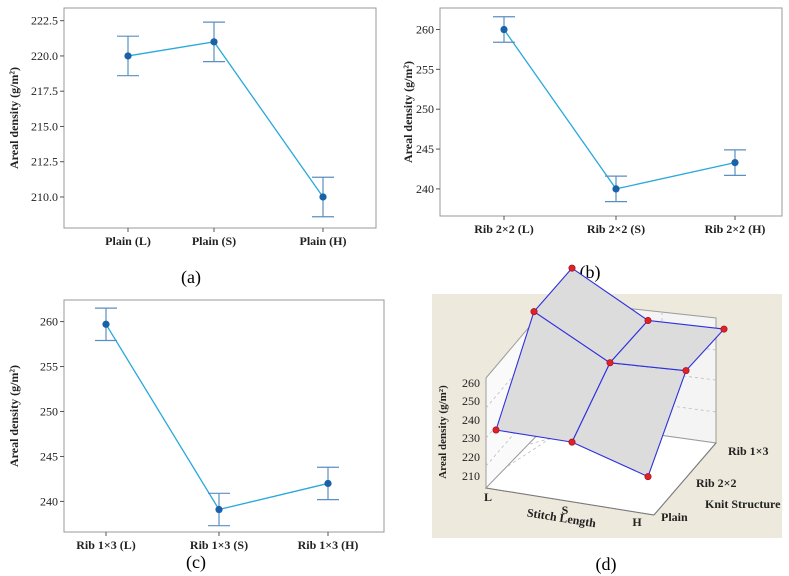 This screenshot has width=789, height=576. I want to click on panel-d-xtick: S, so click(565, 510).